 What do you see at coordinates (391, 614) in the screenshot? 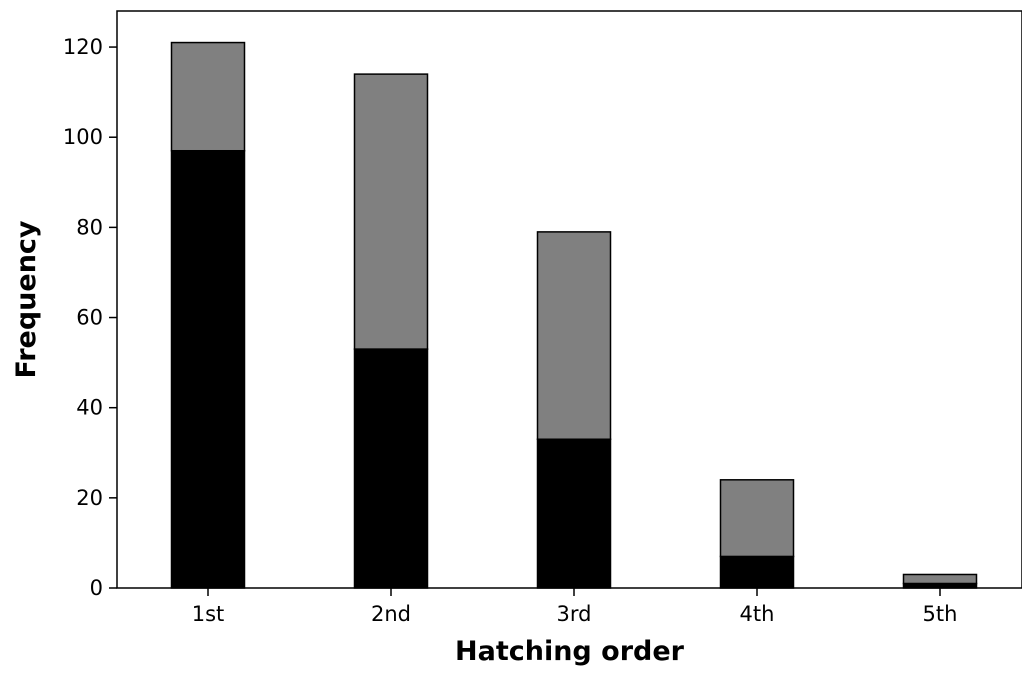
I see `x-tick-label-2nd: 2nd` at bounding box center [391, 614].